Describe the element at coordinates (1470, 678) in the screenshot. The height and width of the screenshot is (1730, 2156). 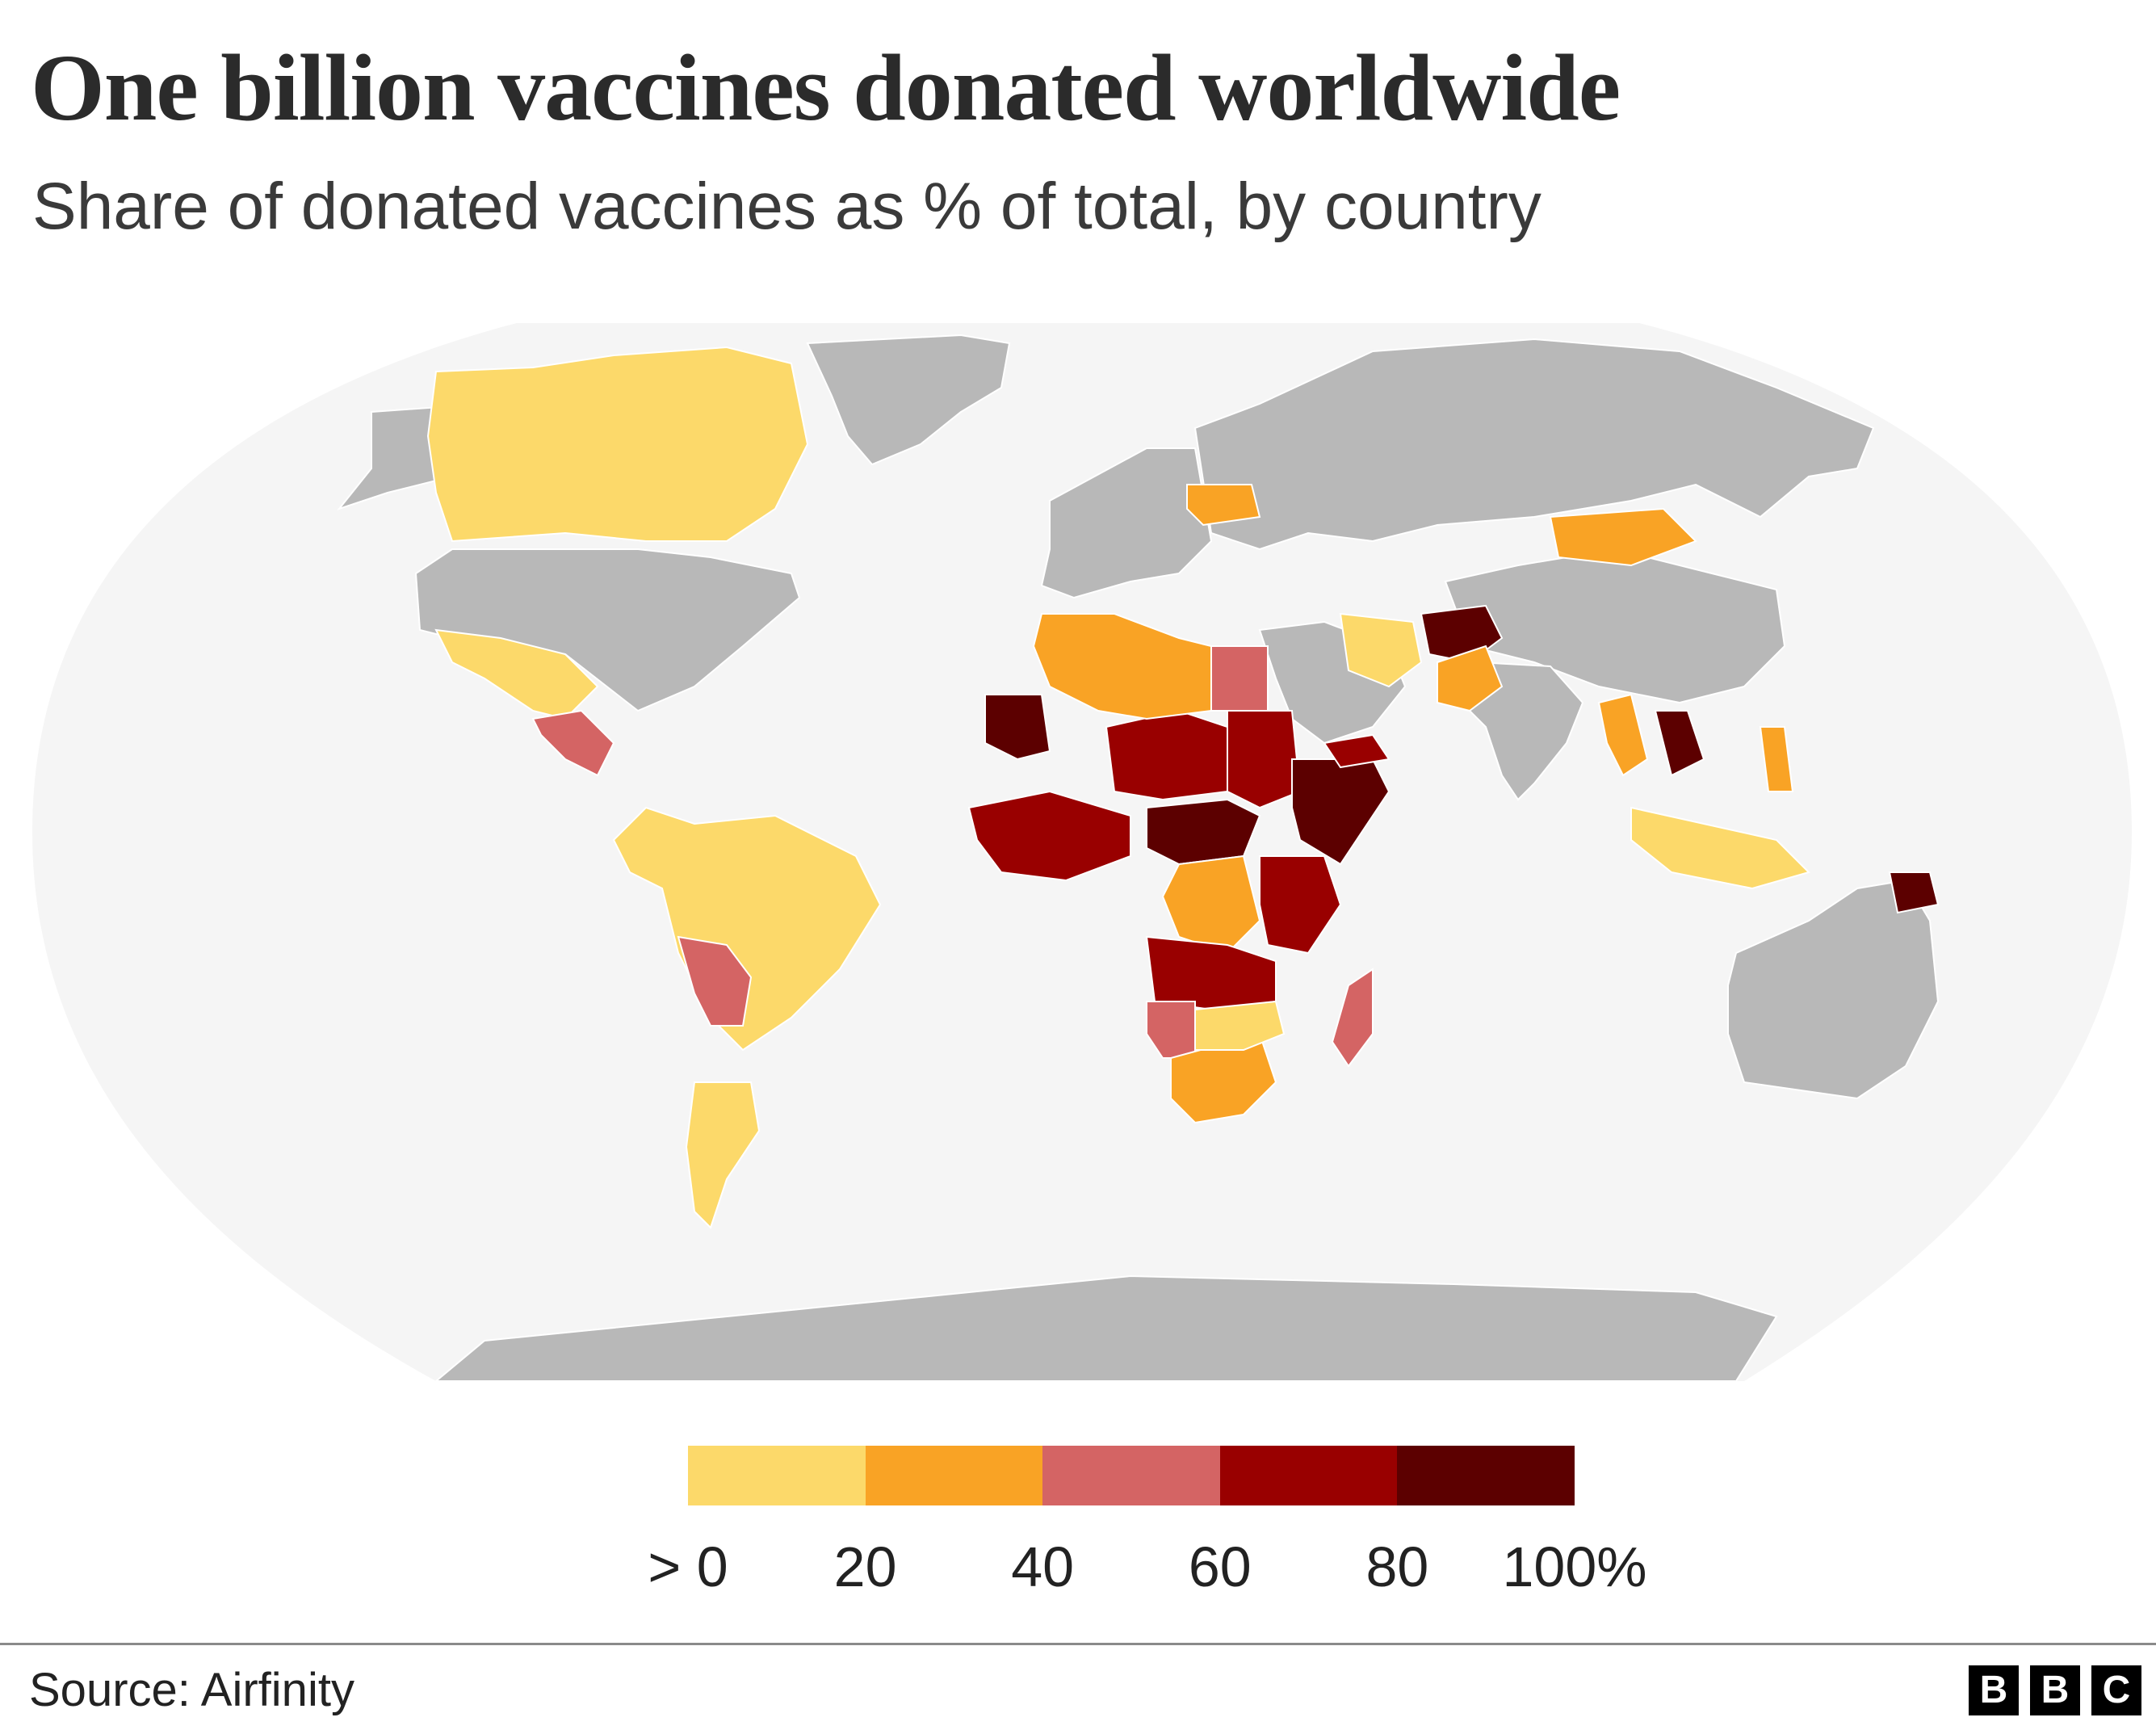
I see `region-pakistan` at that location.